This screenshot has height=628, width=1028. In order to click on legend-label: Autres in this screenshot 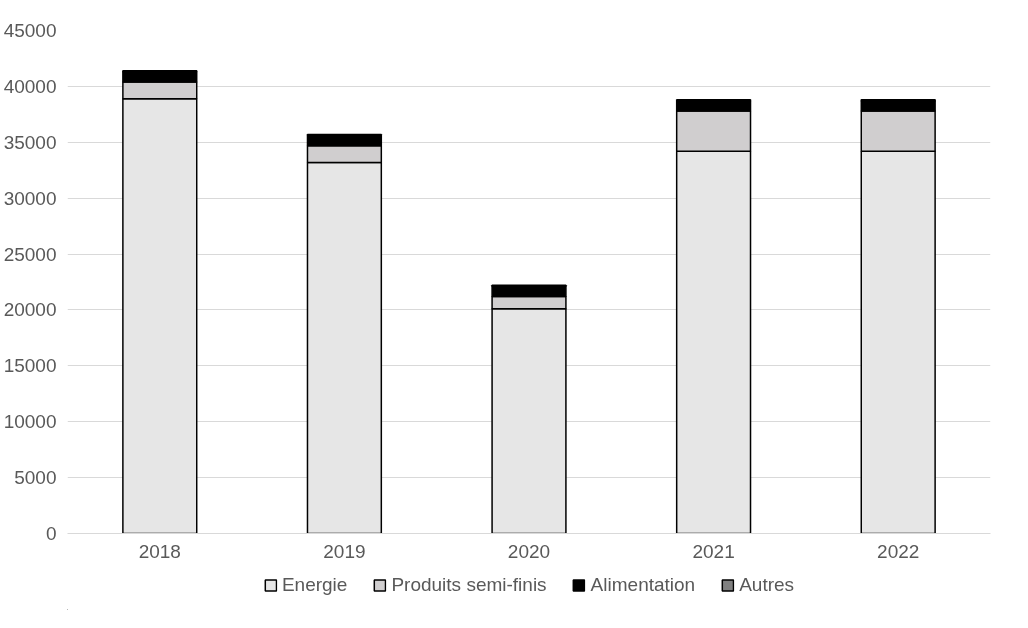, I will do `click(767, 585)`.